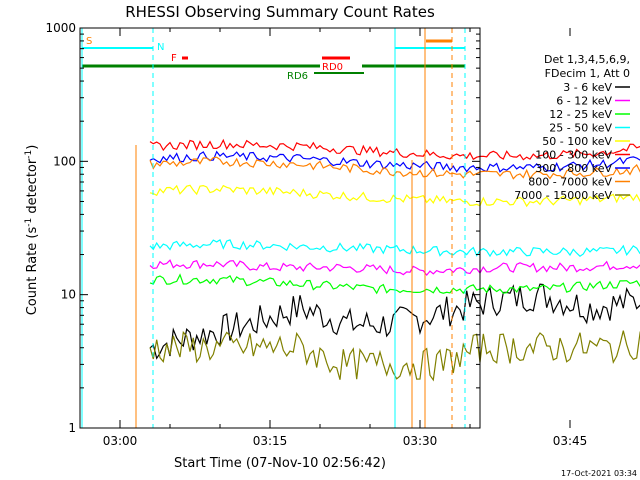 The image size is (640, 480). What do you see at coordinates (297, 76) in the screenshot?
I see `annotation-rd6: RD6` at bounding box center [297, 76].